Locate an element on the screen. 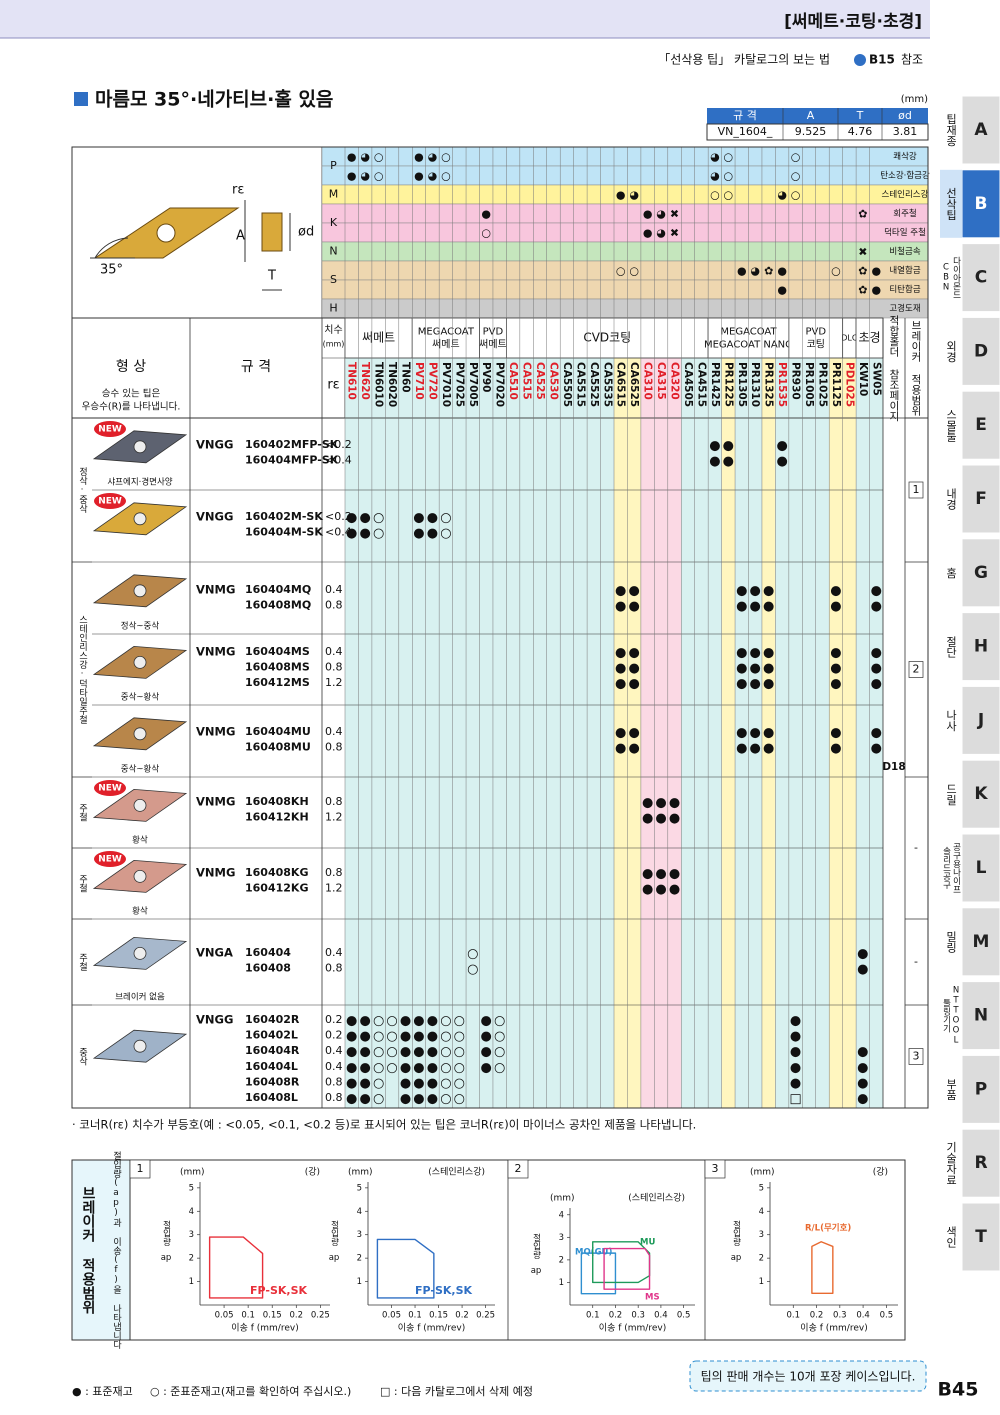  breaker-panel is located at coordinates (488, 1250).